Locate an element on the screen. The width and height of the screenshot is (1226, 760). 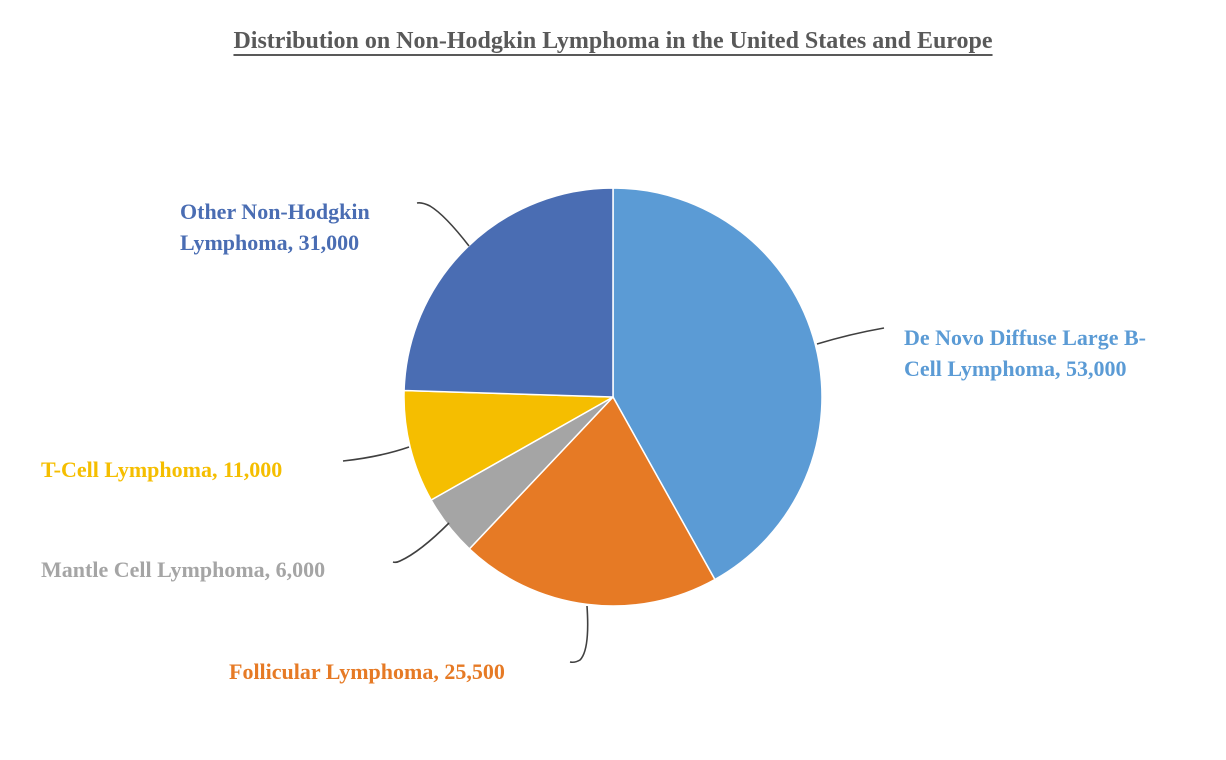
leader-line-t-cell-lymphoma is located at coordinates (376, 454).